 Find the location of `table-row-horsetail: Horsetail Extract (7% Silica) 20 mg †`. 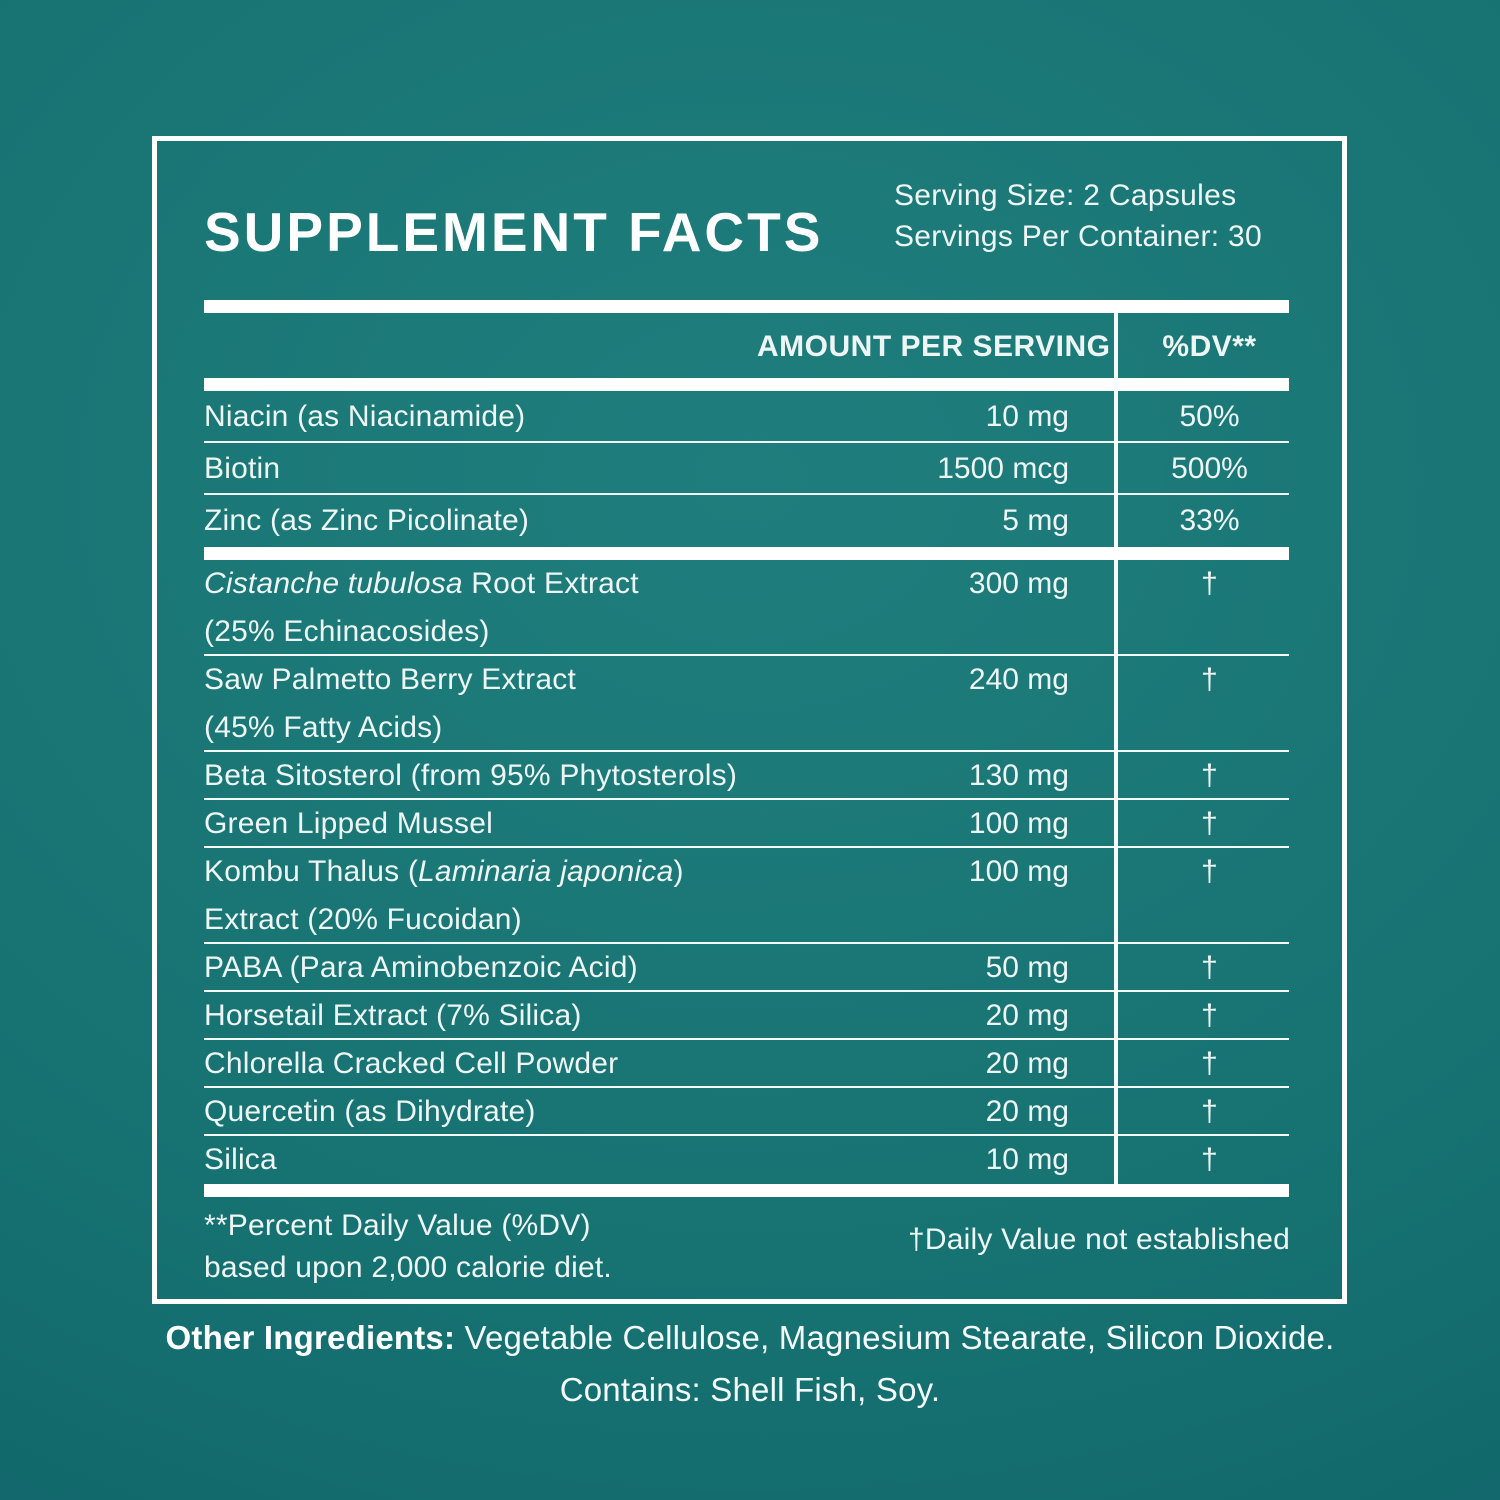

table-row-horsetail: Horsetail Extract (7% Silica) 20 mg † is located at coordinates (746, 1016).